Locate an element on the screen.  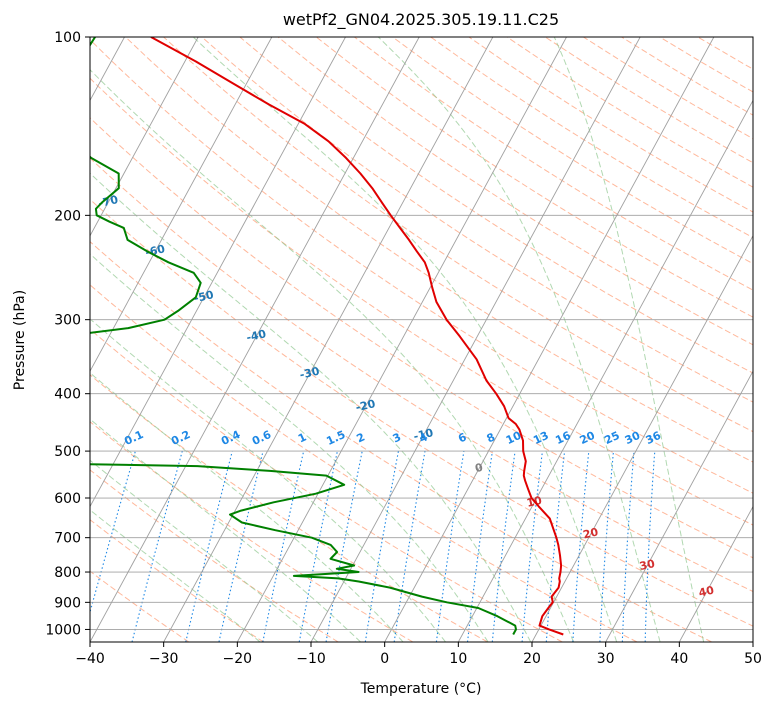
y-tick-label: 600 is located at coordinates (67, 499).